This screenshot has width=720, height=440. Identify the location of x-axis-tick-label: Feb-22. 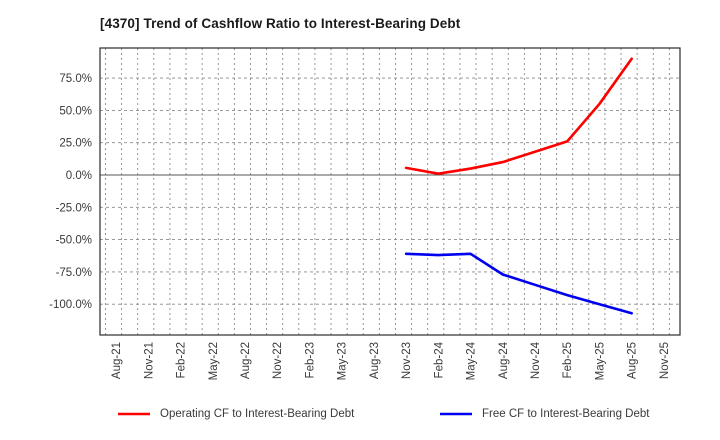
(182, 360).